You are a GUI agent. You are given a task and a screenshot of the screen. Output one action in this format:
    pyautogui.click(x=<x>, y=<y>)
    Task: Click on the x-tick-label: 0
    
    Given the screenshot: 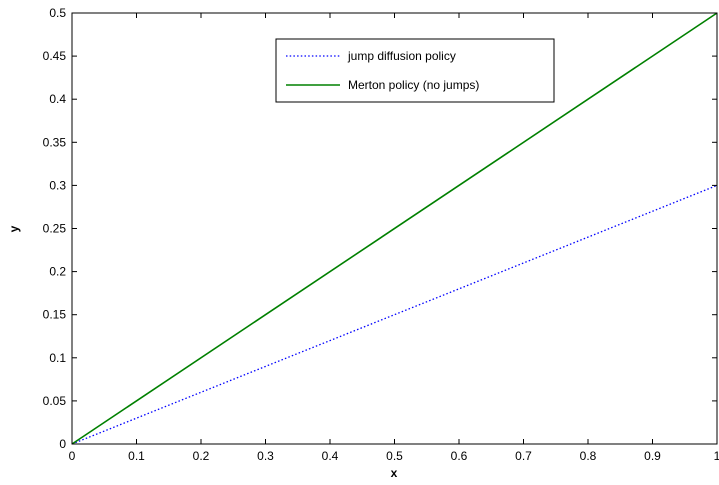 What is the action you would take?
    pyautogui.click(x=72, y=456)
    